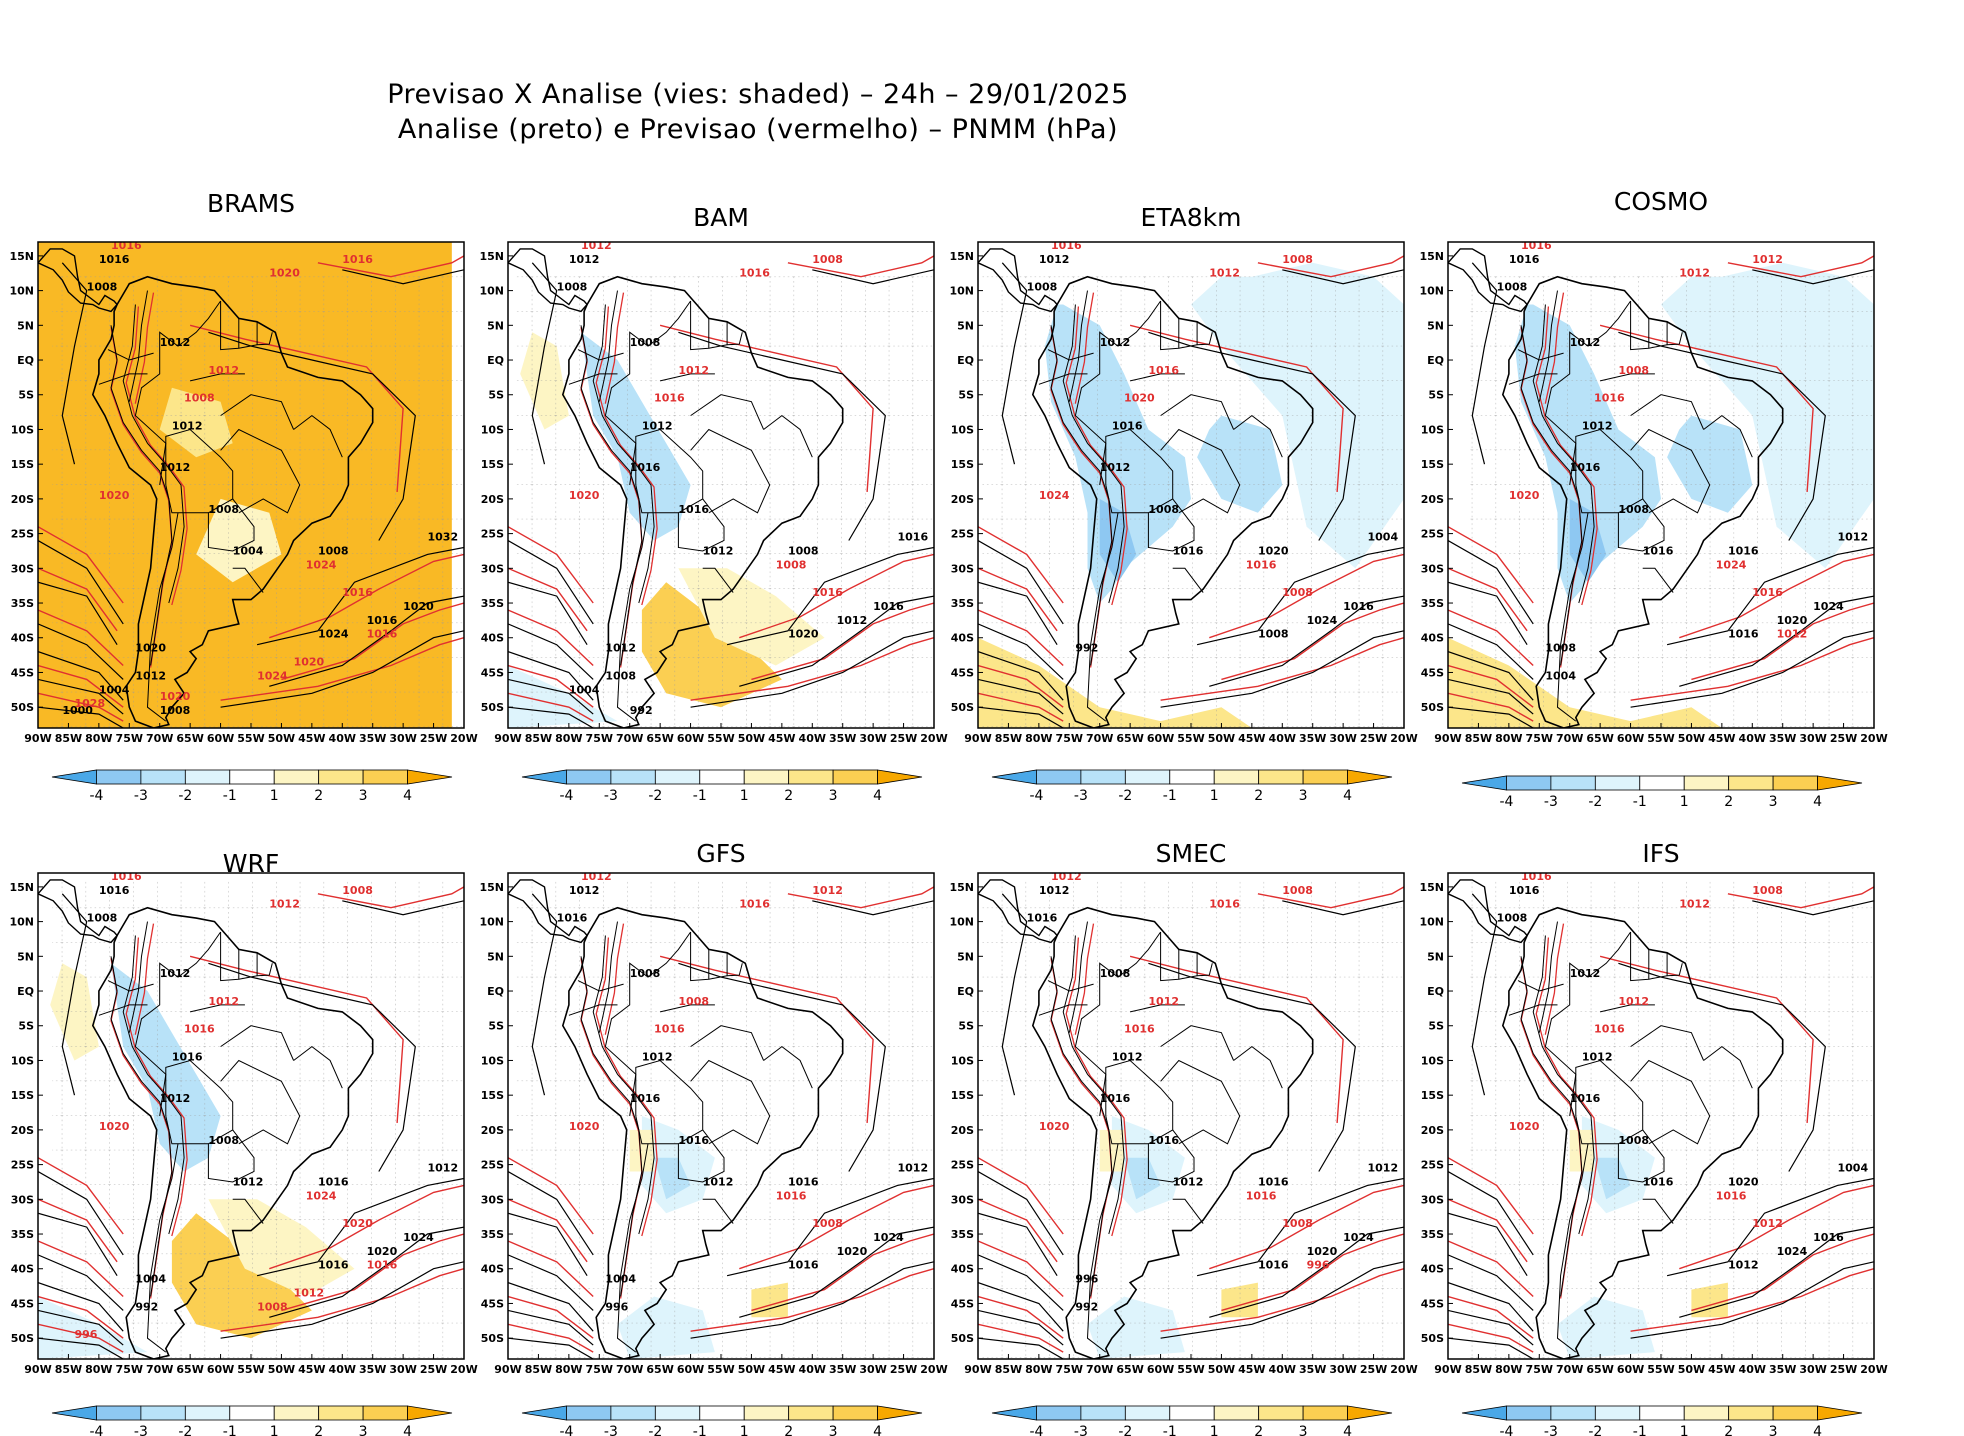 The image size is (1964, 1436). What do you see at coordinates (1640, 1430) in the screenshot?
I see `colorbar-label: -1` at bounding box center [1640, 1430].